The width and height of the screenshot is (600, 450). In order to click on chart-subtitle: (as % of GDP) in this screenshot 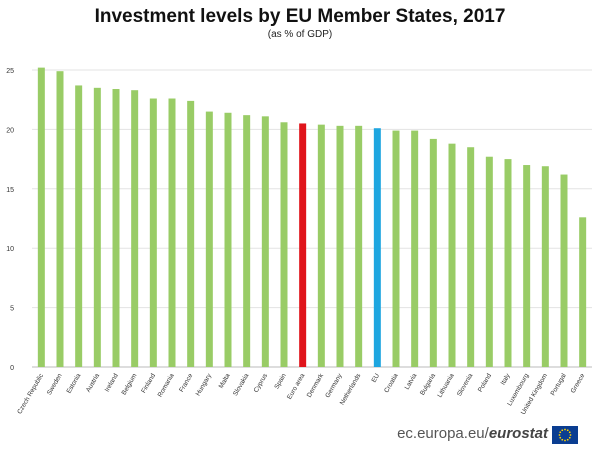, I will do `click(300, 34)`.